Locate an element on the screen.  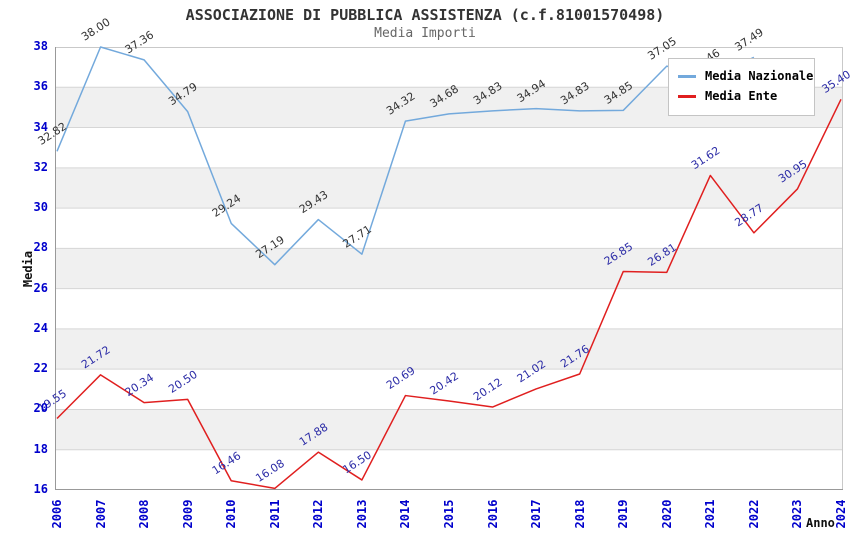
x-tick-label: 2013 is located at coordinates (361, 514).